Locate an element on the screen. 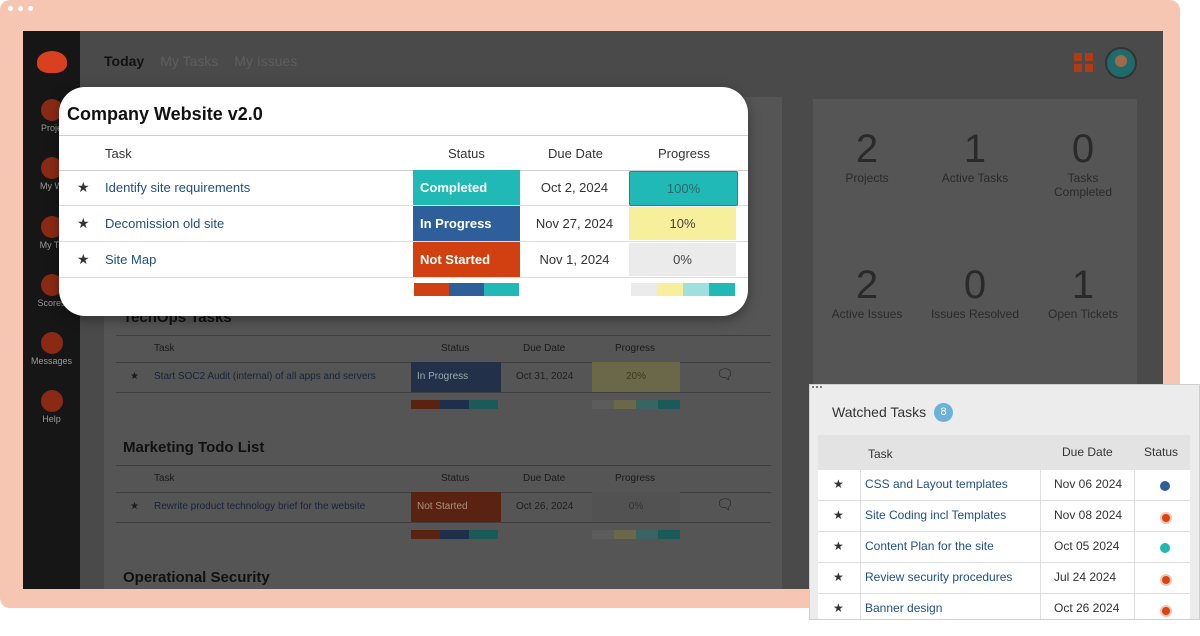 This screenshot has width=1200, height=636. sidebar-item-projects: Proje is located at coordinates (51, 116).